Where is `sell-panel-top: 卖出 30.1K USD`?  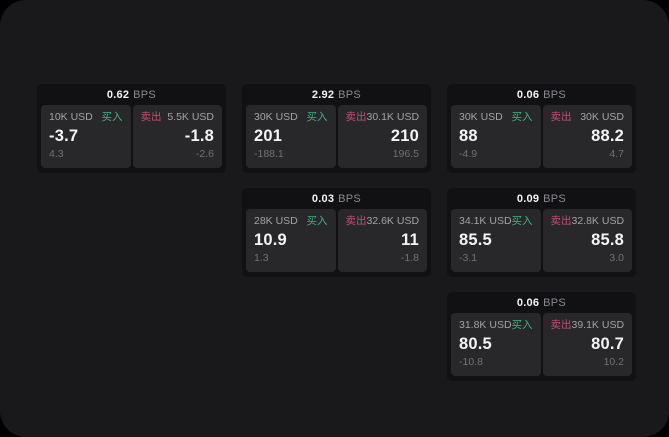
sell-panel-top: 卖出 30.1K USD is located at coordinates (383, 117).